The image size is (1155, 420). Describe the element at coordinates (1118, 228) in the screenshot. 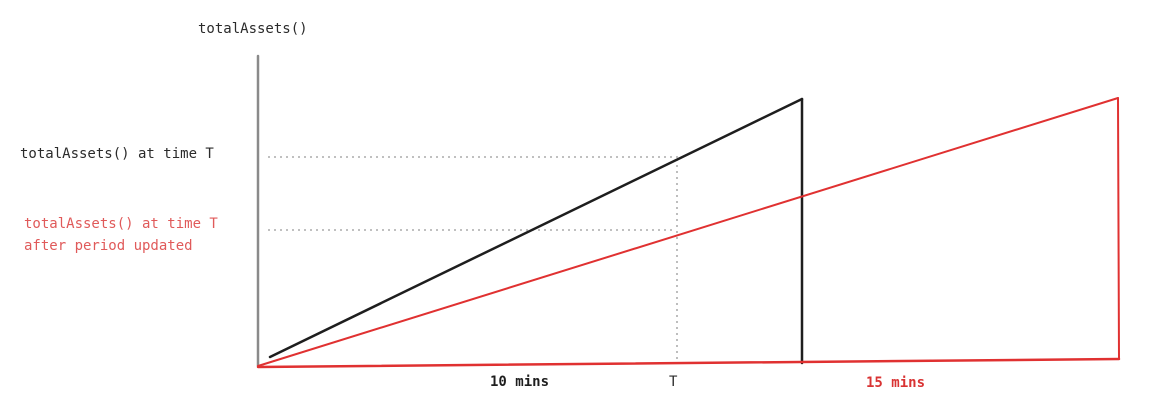

I see `updated-drop-line` at that location.